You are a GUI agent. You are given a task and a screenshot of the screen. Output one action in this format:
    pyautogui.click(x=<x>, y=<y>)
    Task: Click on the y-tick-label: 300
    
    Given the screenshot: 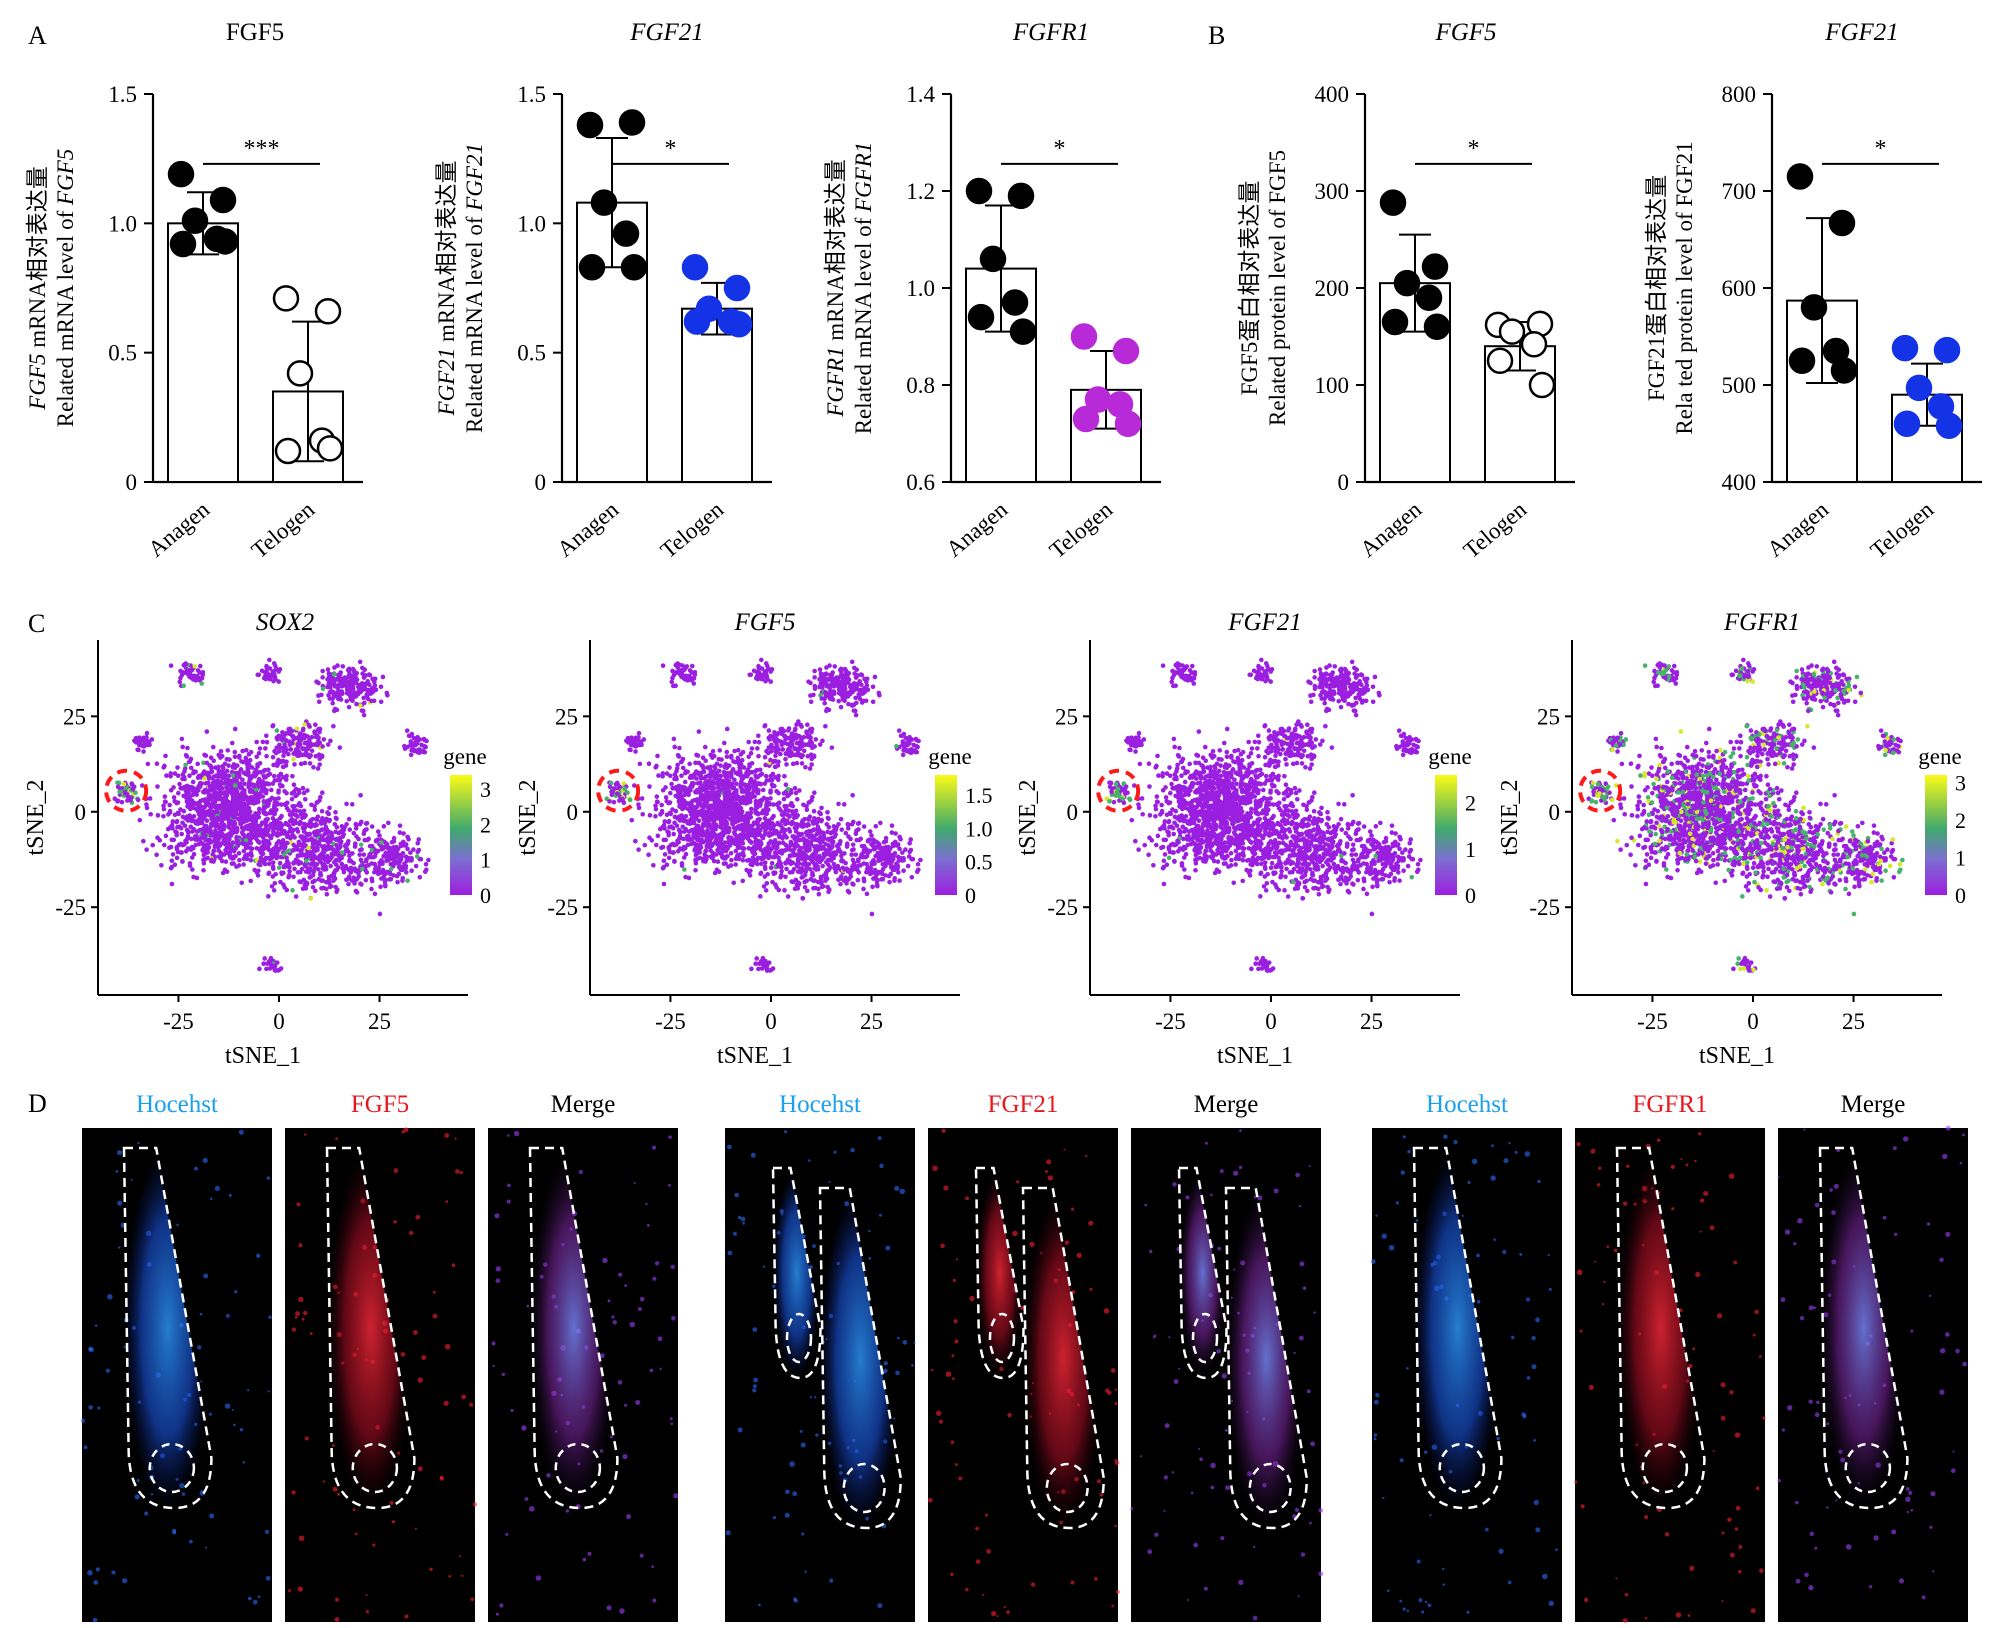 What is the action you would take?
    pyautogui.click(x=1332, y=191)
    